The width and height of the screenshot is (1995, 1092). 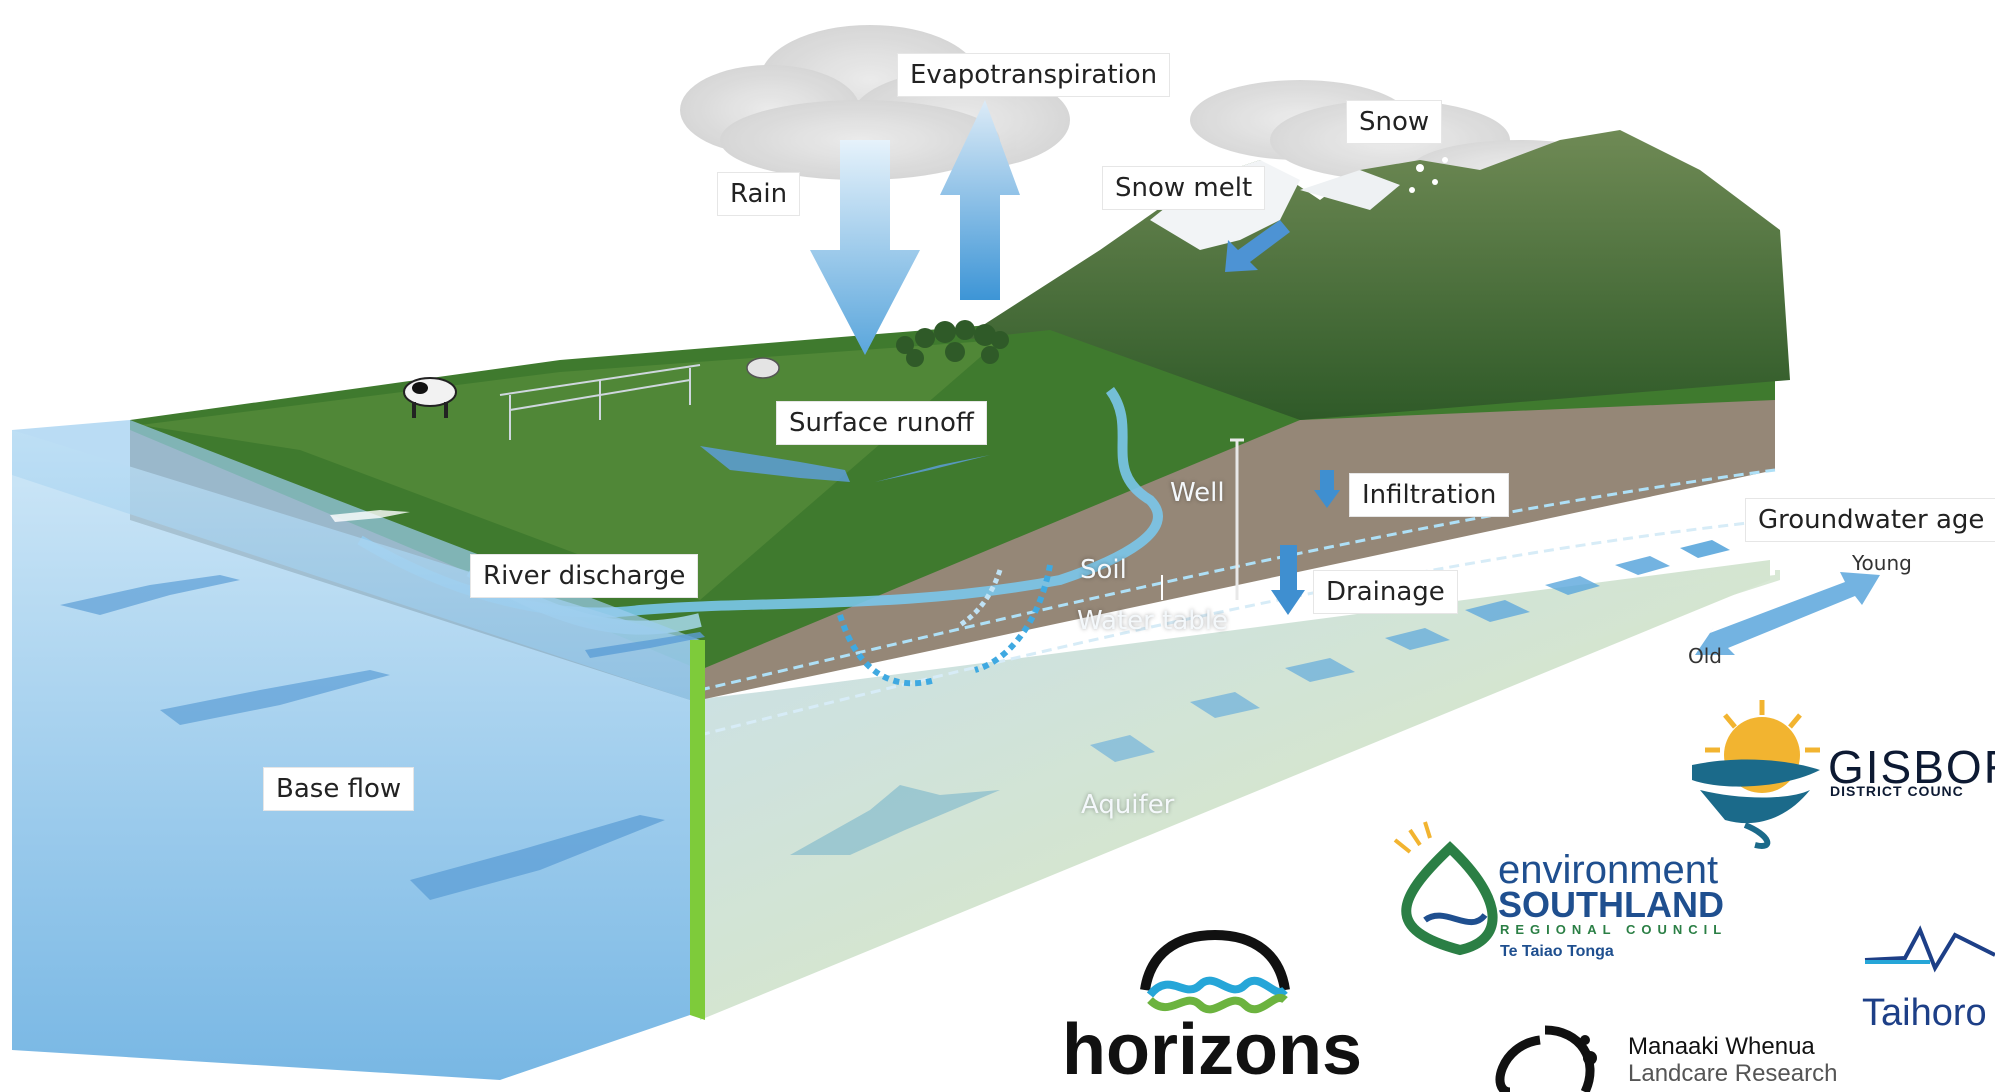 I want to click on taihoro-logo-mark, so click(x=1929, y=949).